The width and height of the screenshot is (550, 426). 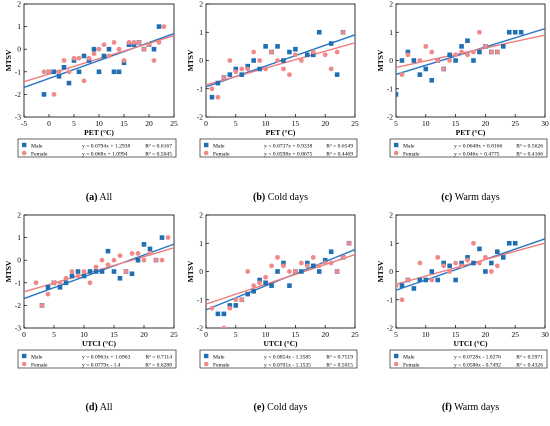 What do you see at coordinates (477, 154) in the screenshot?
I see `legend-equation: y = 0.046x + 0.4775` at bounding box center [477, 154].